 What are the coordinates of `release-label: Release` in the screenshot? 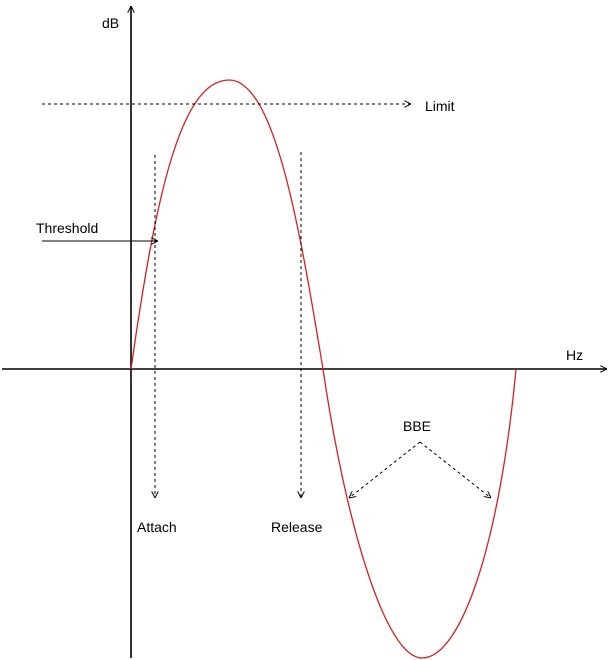 It's located at (297, 527).